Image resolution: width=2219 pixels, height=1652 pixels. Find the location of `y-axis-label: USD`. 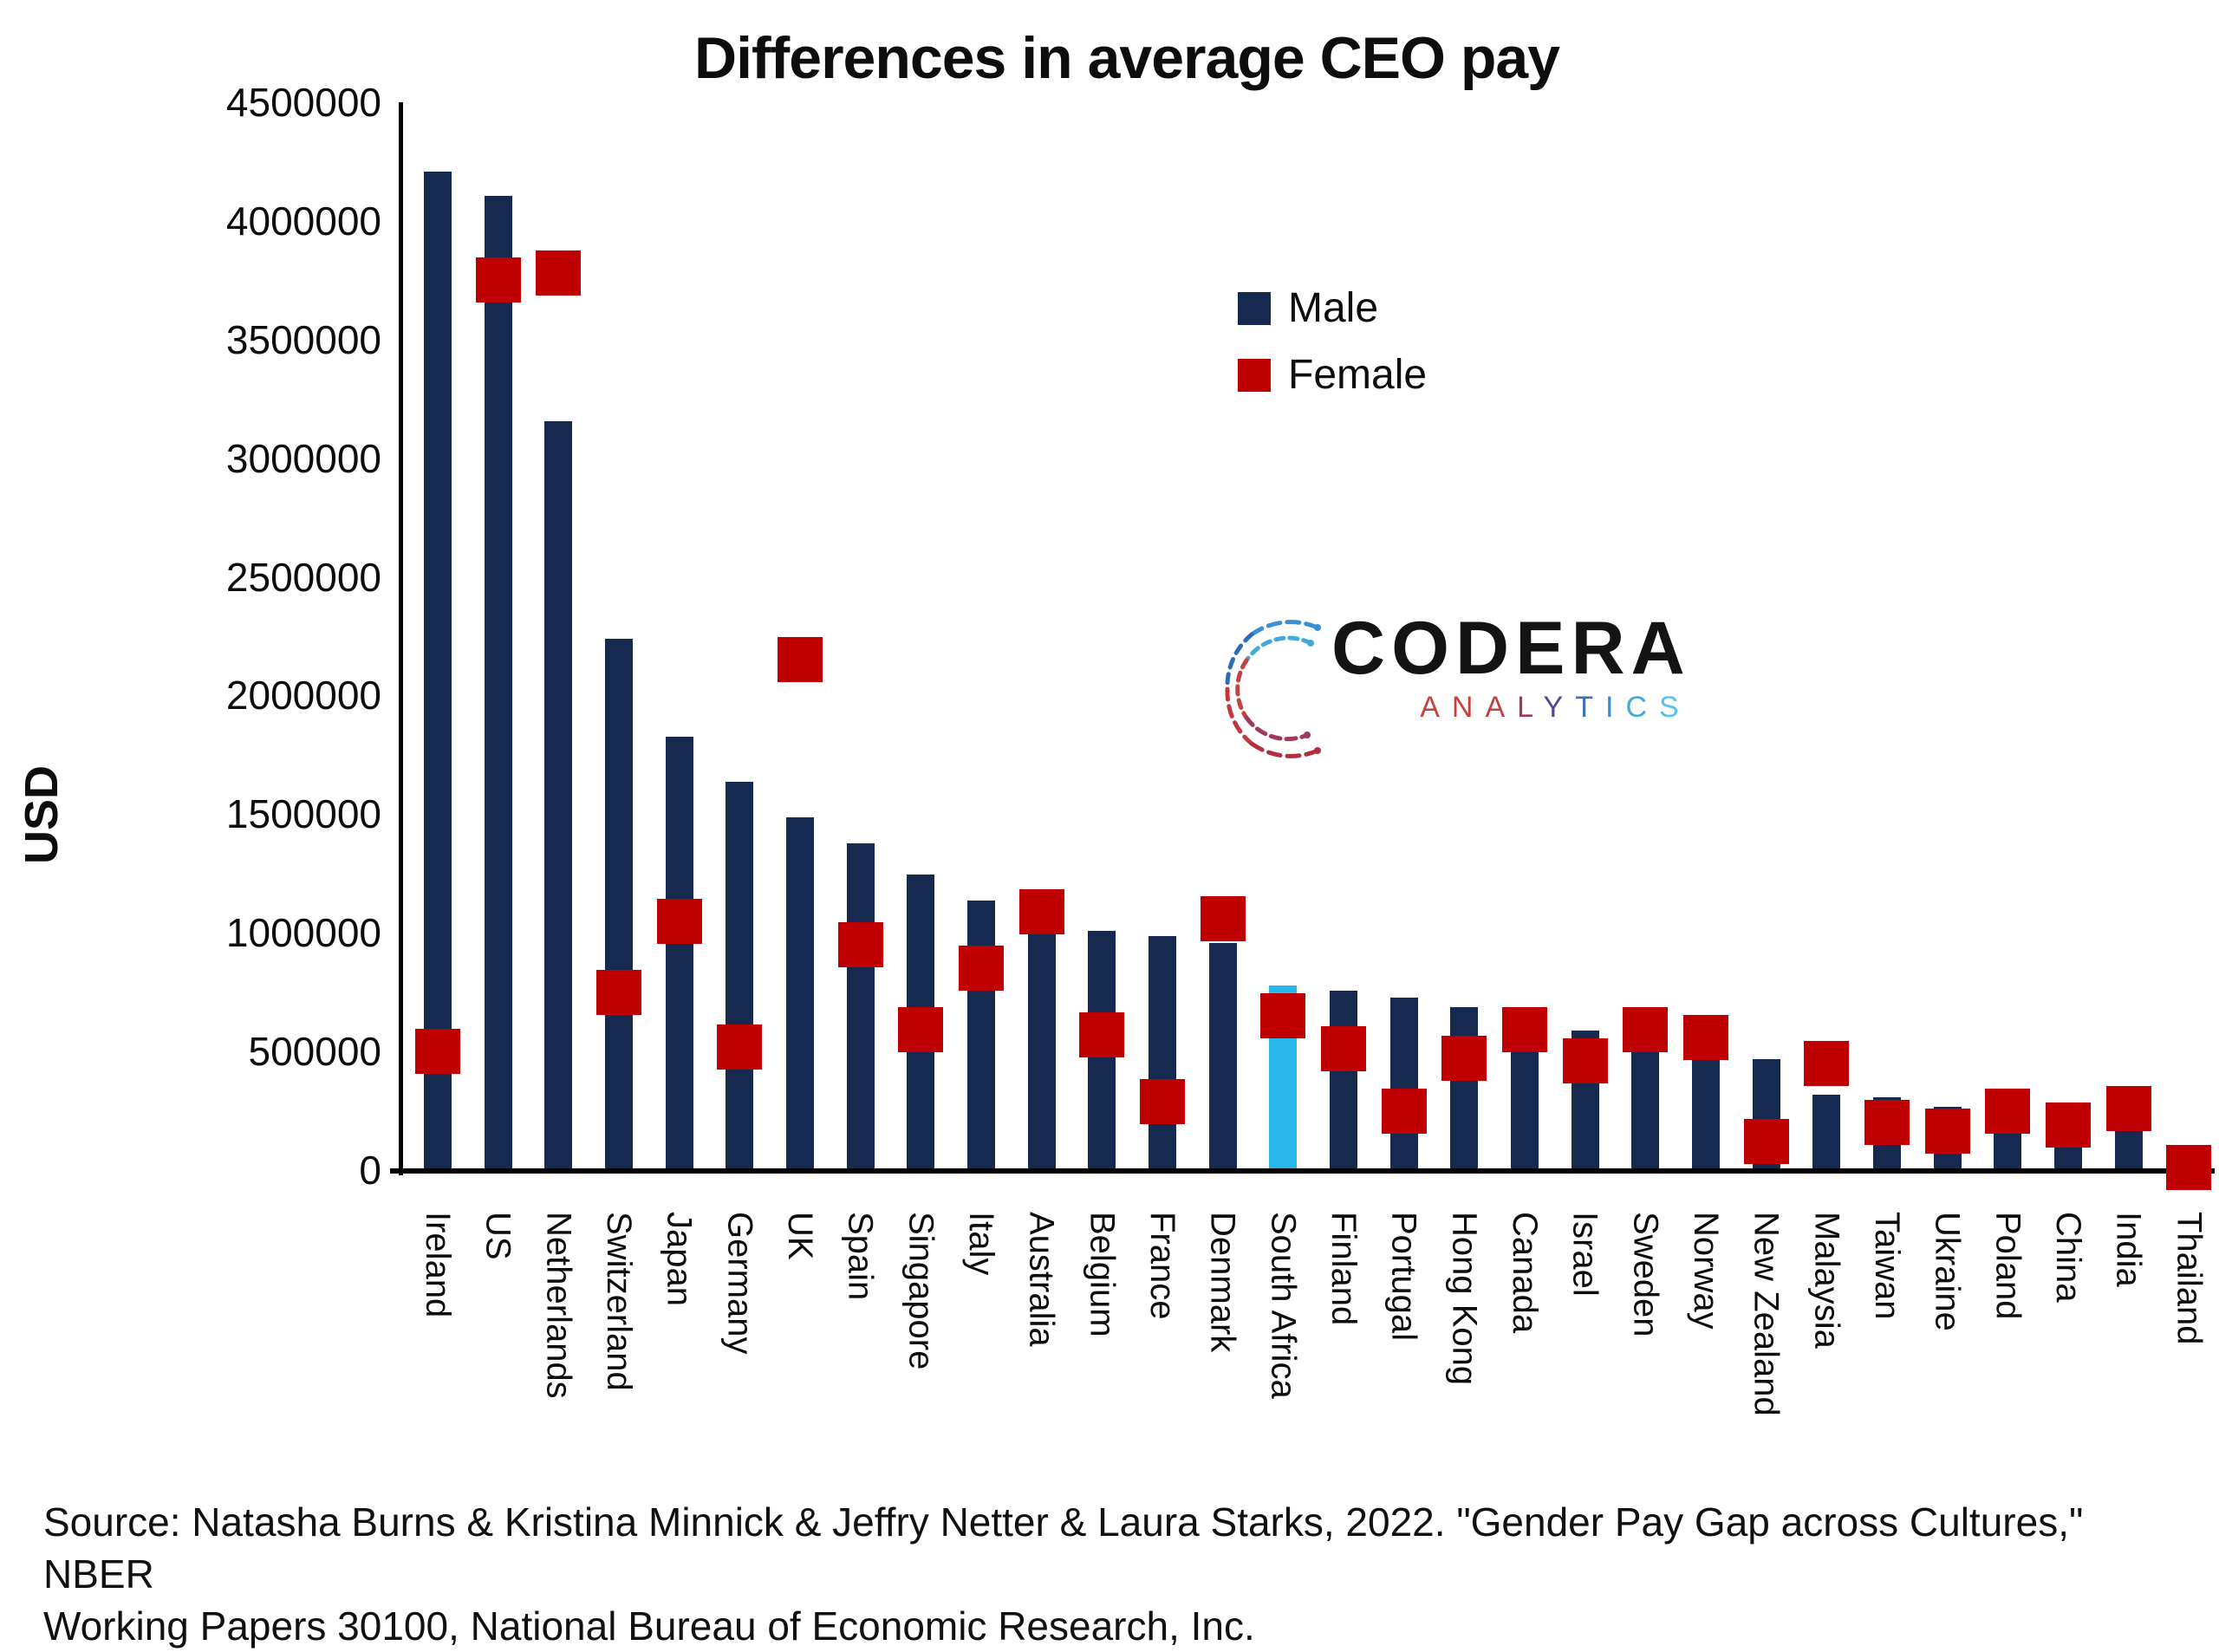

y-axis-label: USD is located at coordinates (42, 815).